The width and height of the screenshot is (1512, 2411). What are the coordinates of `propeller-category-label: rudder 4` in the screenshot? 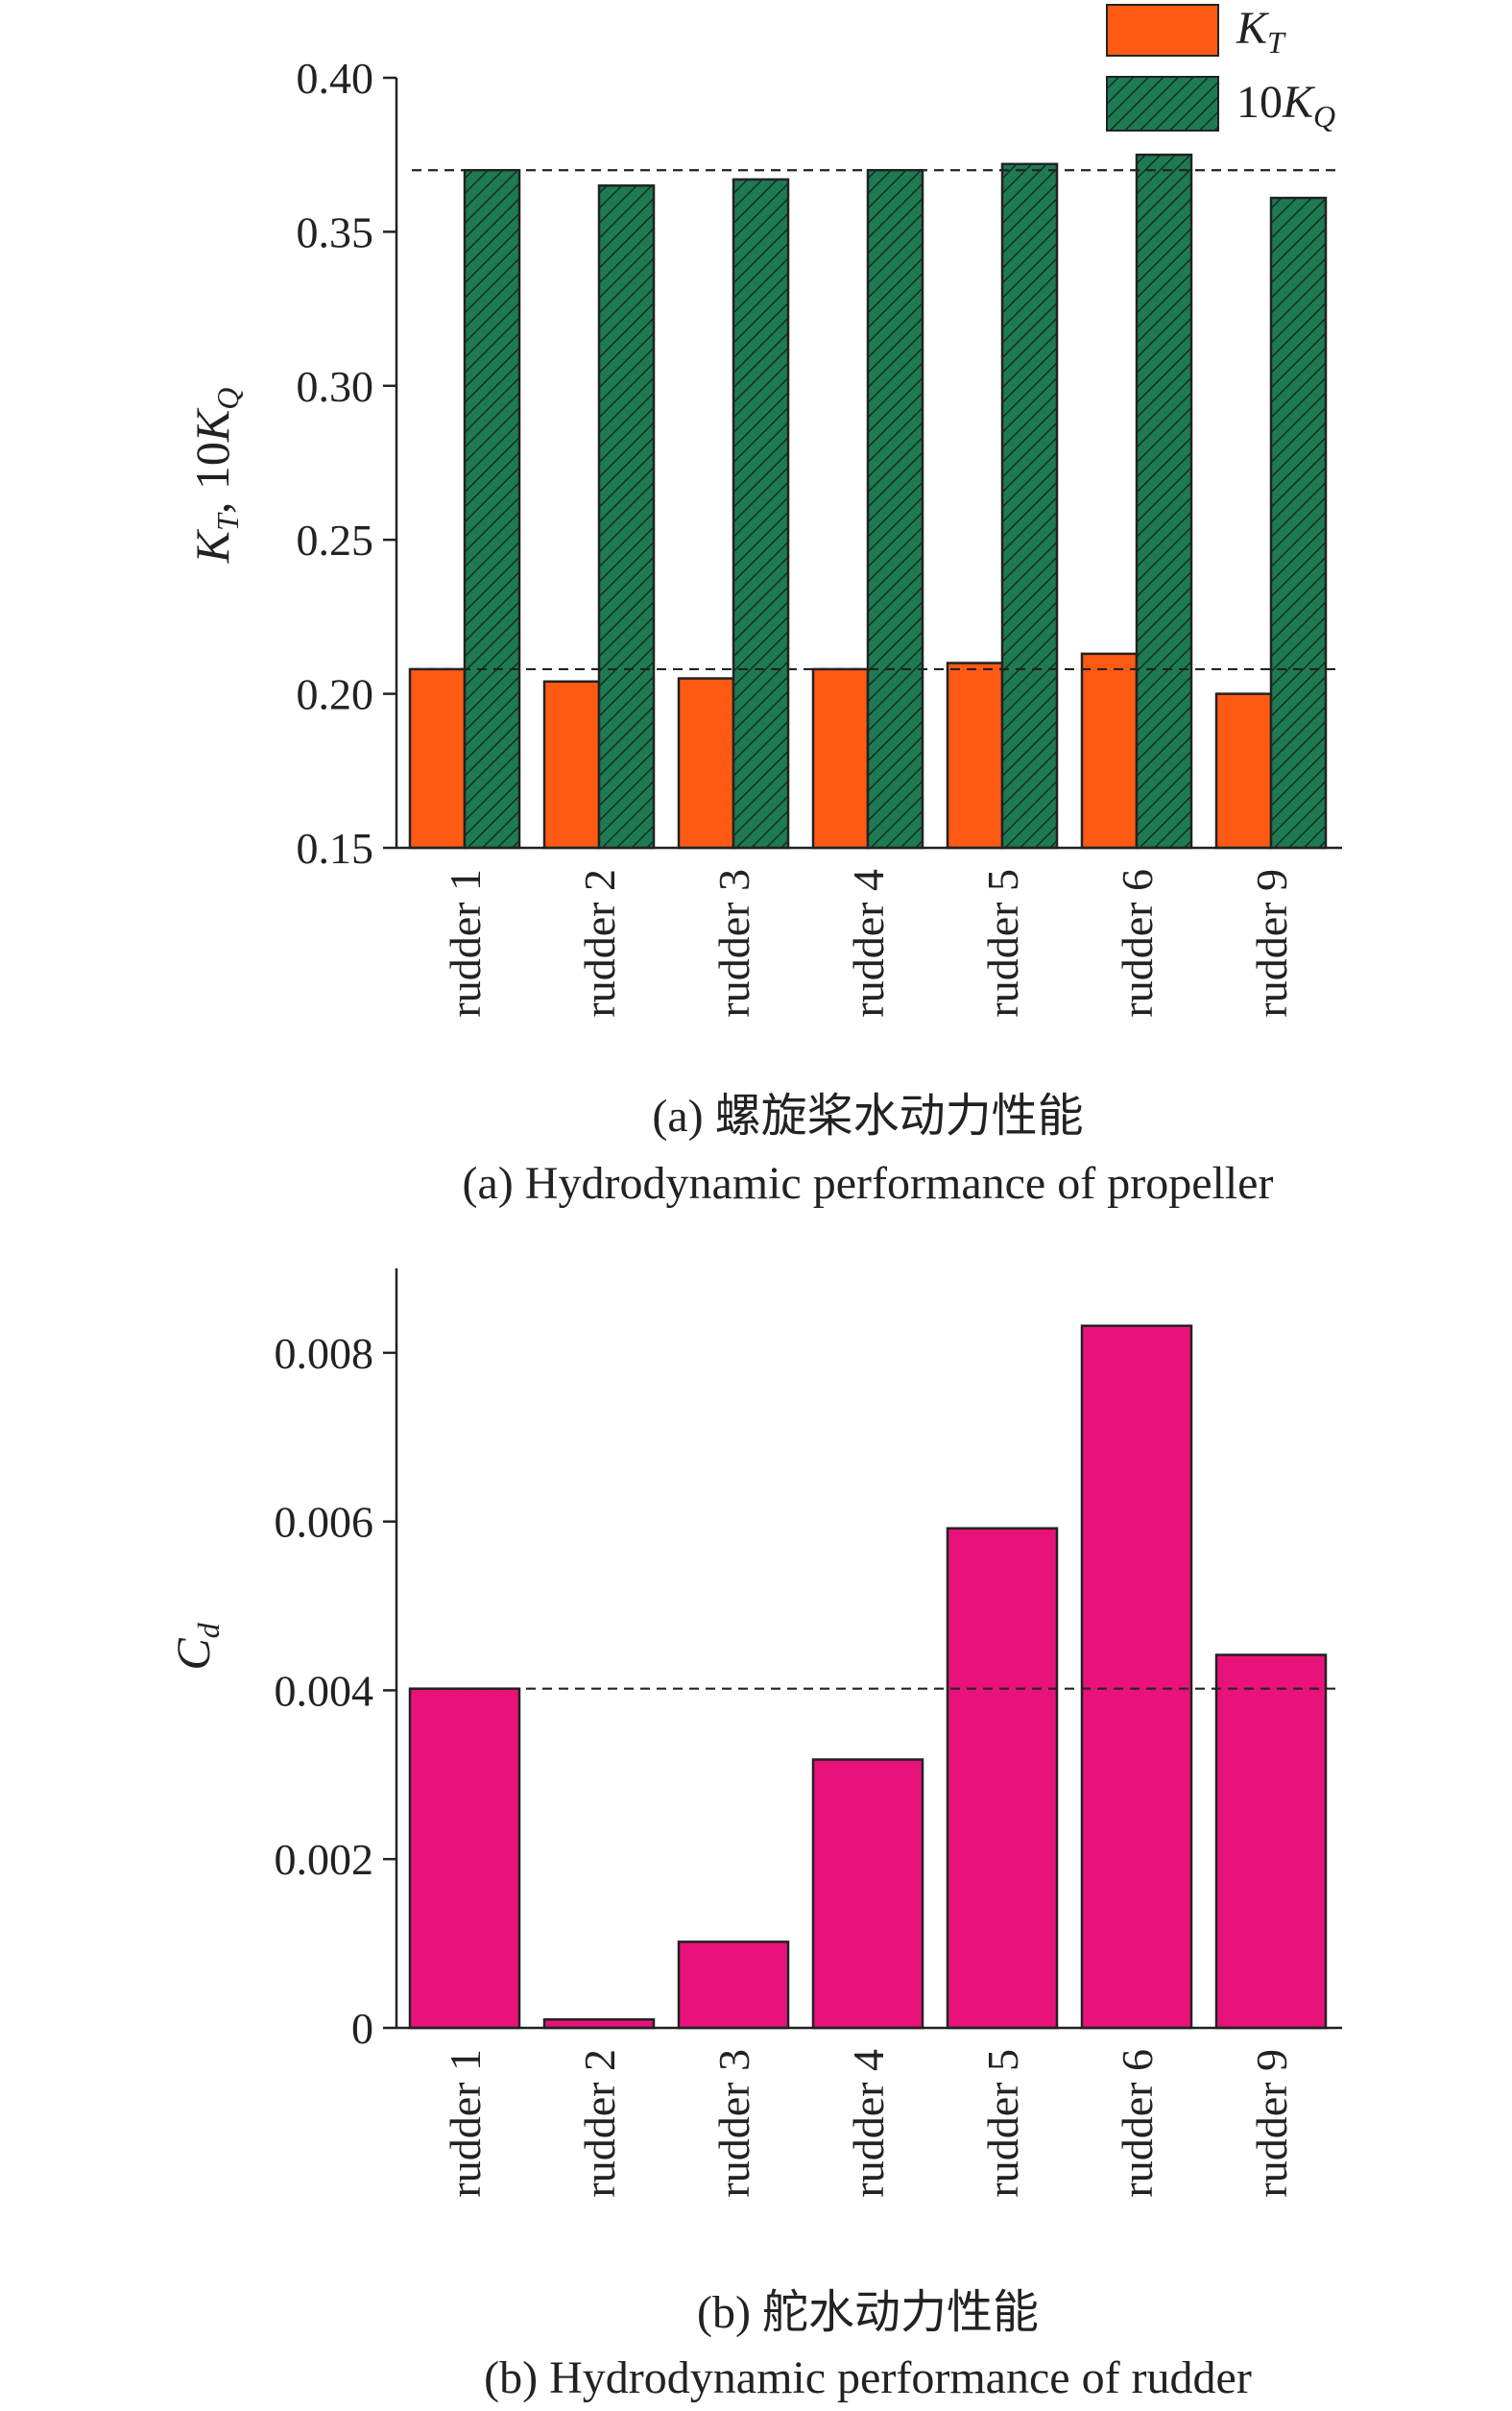 It's located at (869, 943).